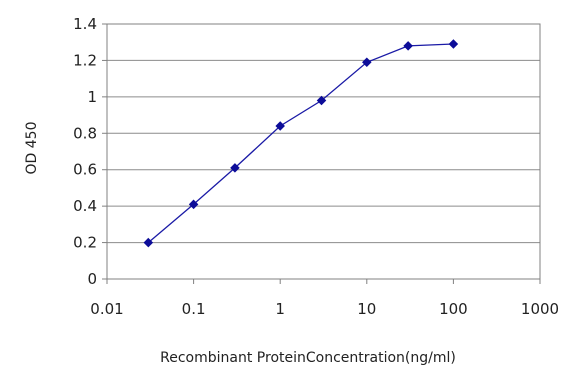 The image size is (573, 373). Describe the element at coordinates (85, 170) in the screenshot. I see `y-tick-label: 0.6` at that location.